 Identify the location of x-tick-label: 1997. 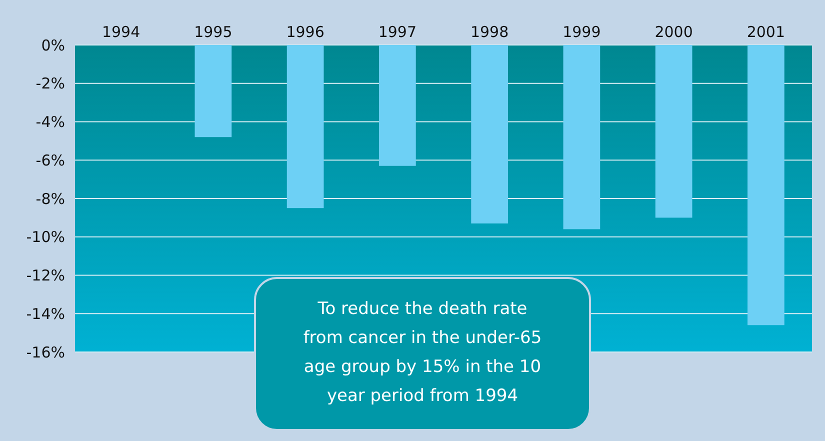
(397, 32).